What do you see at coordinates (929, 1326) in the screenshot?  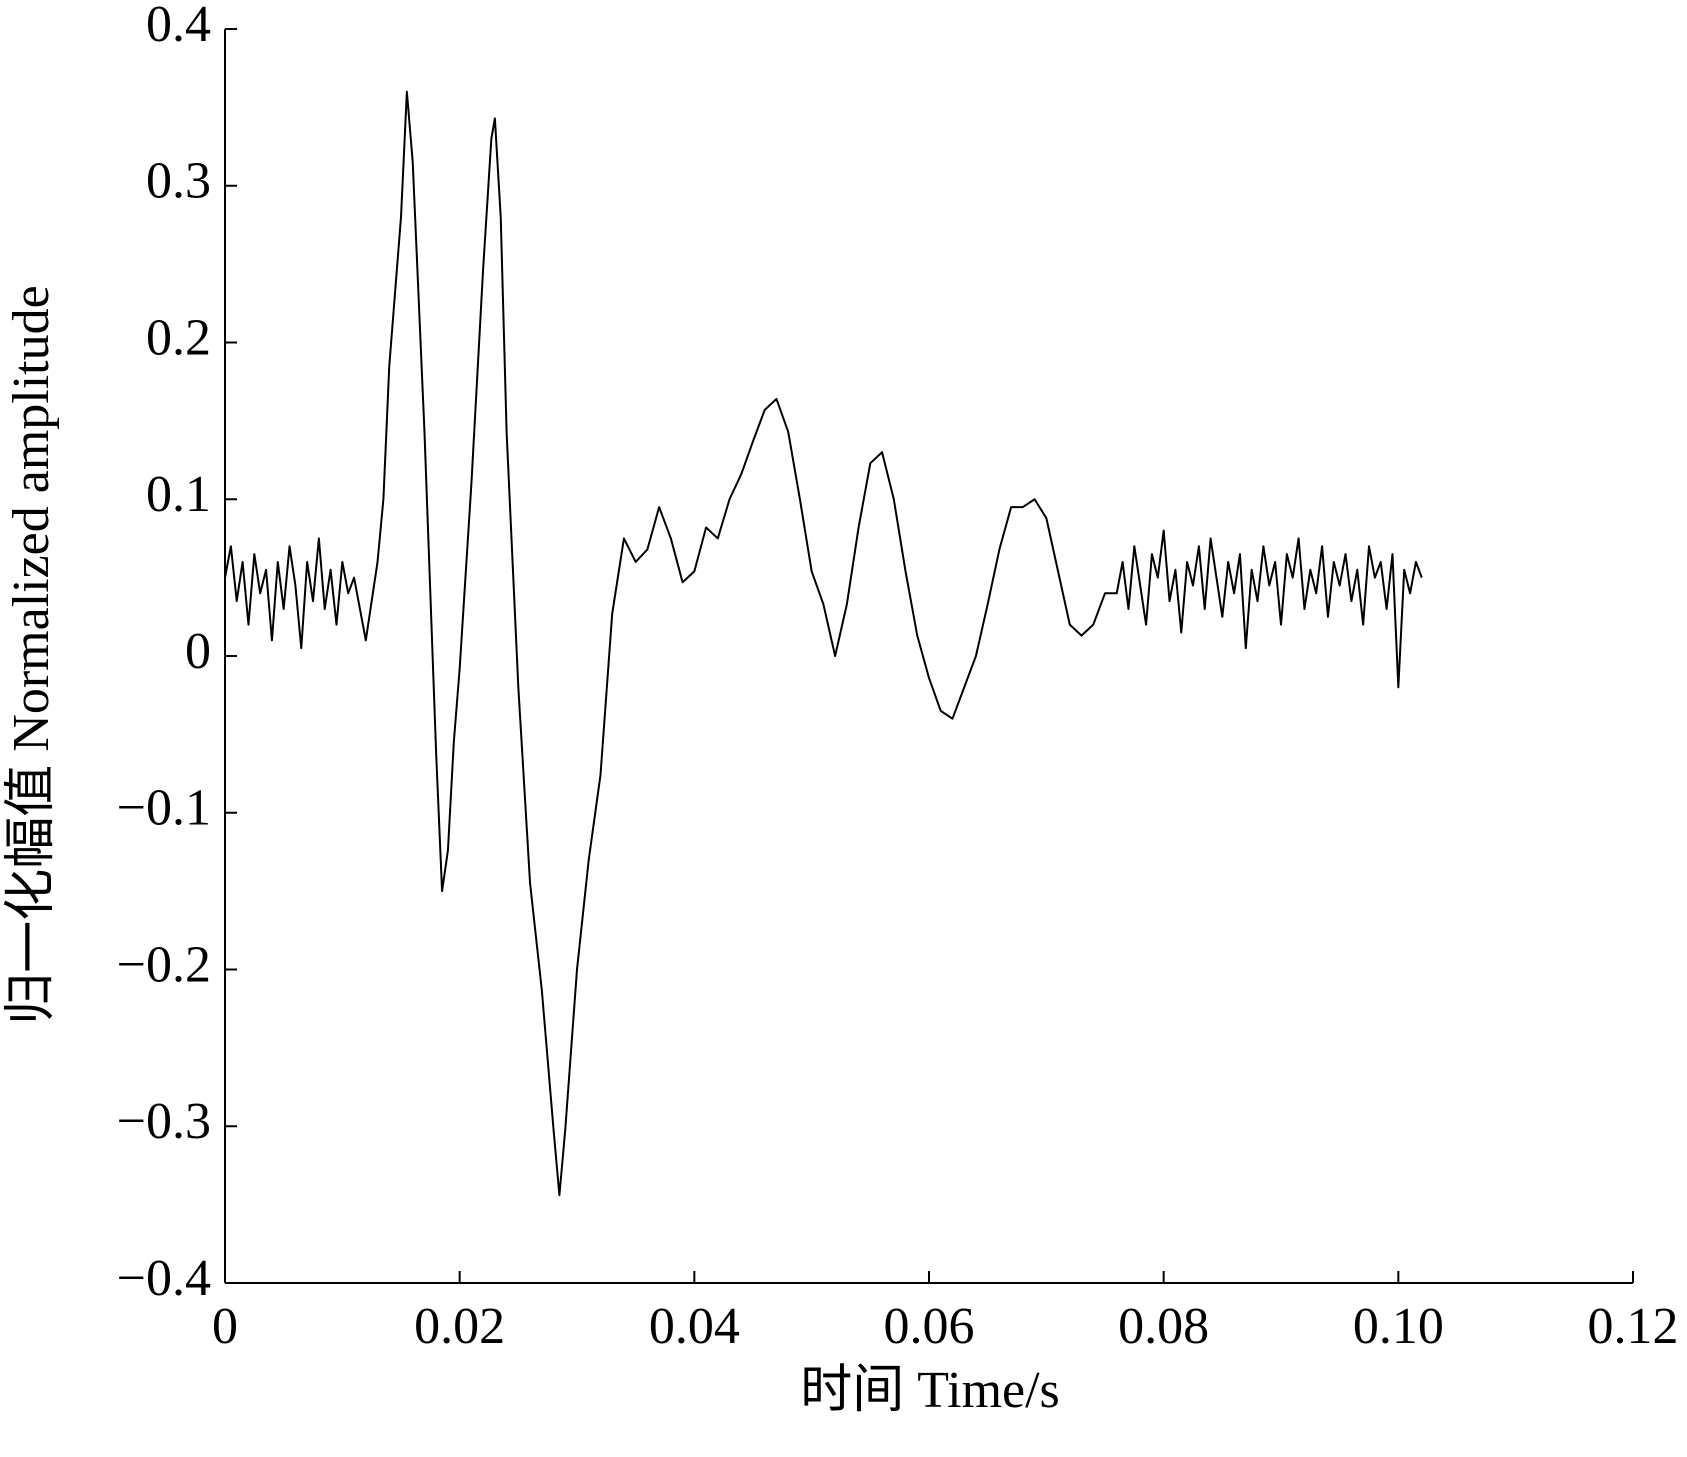 I see `x-tick-label: 0.06` at bounding box center [929, 1326].